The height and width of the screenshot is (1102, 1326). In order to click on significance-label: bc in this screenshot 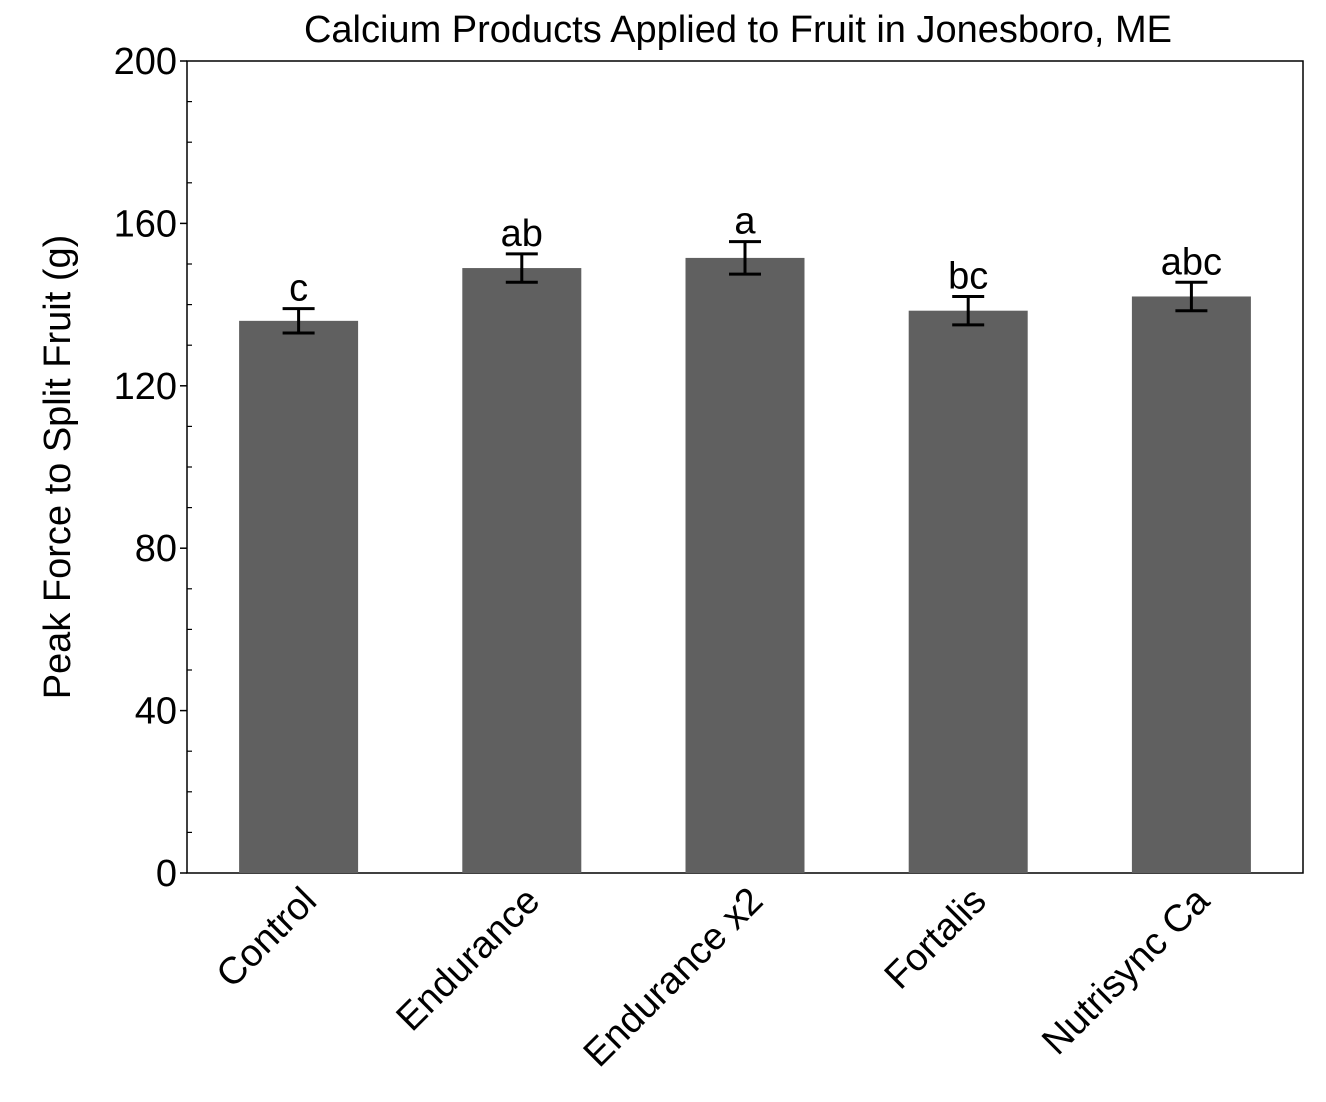, I will do `click(968, 276)`.